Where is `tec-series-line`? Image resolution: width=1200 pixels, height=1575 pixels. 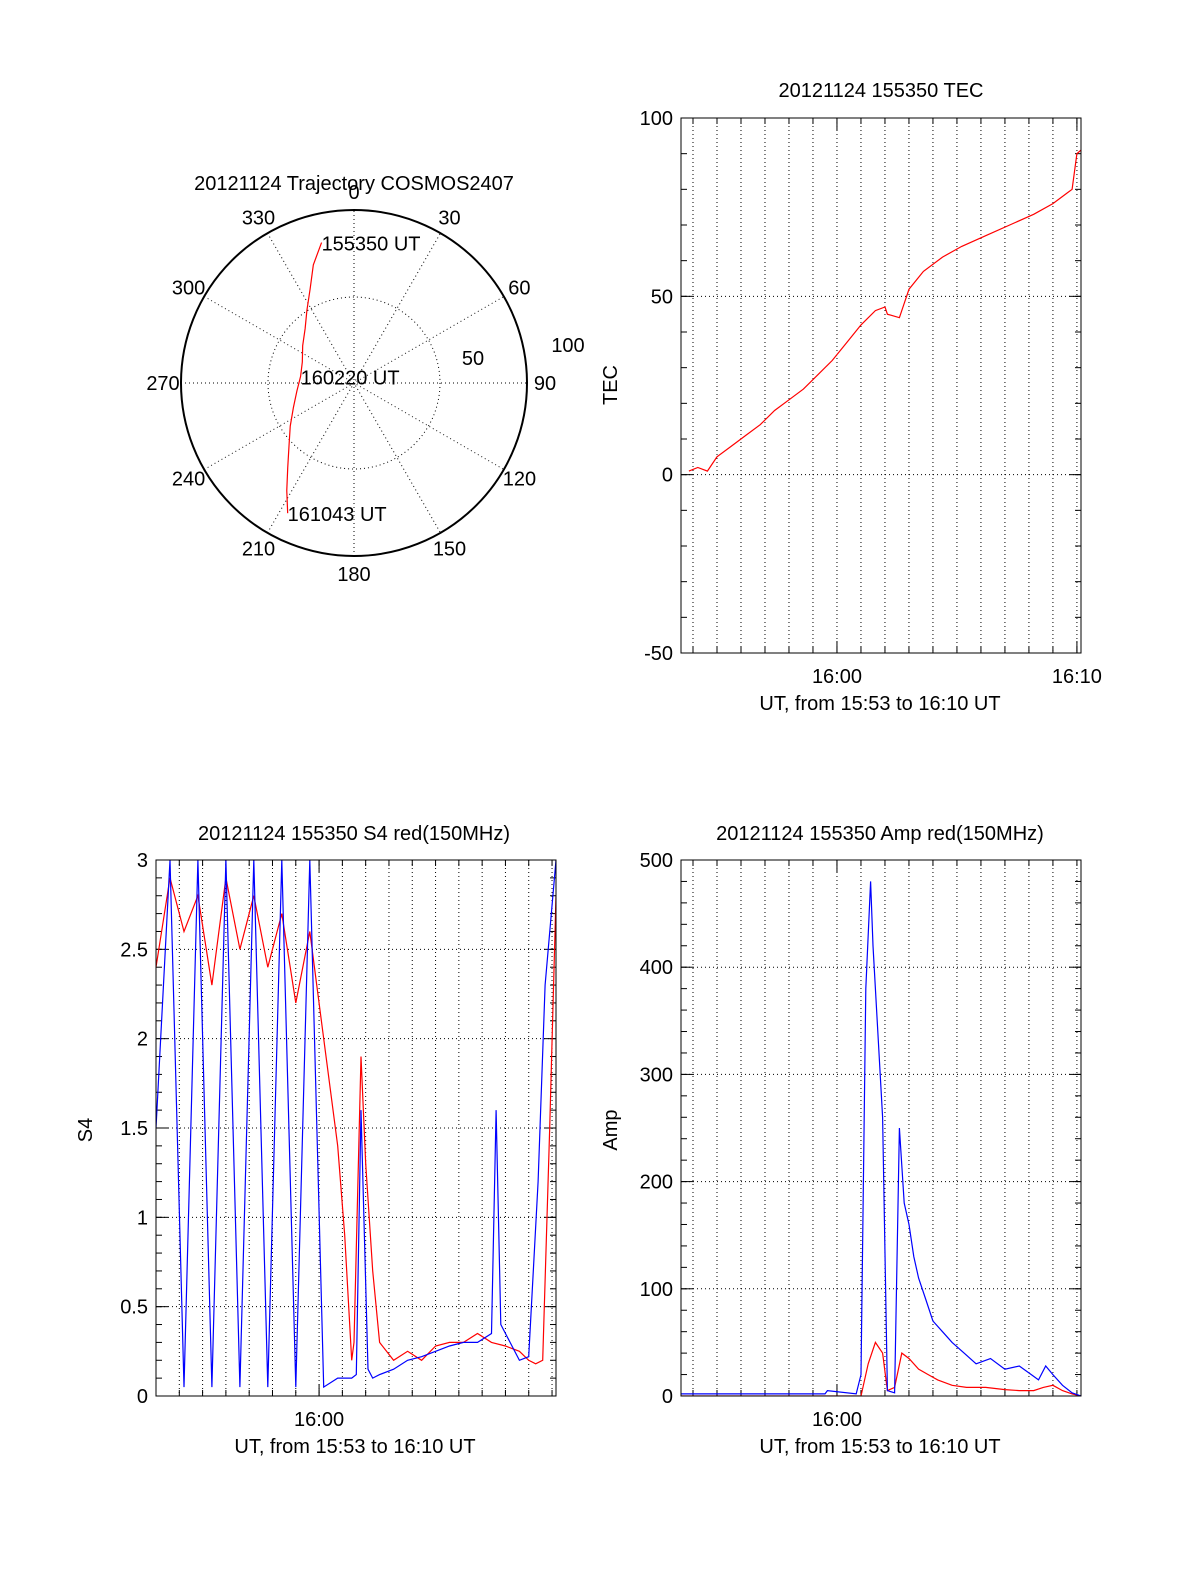
tec-series-line is located at coordinates (884, 310).